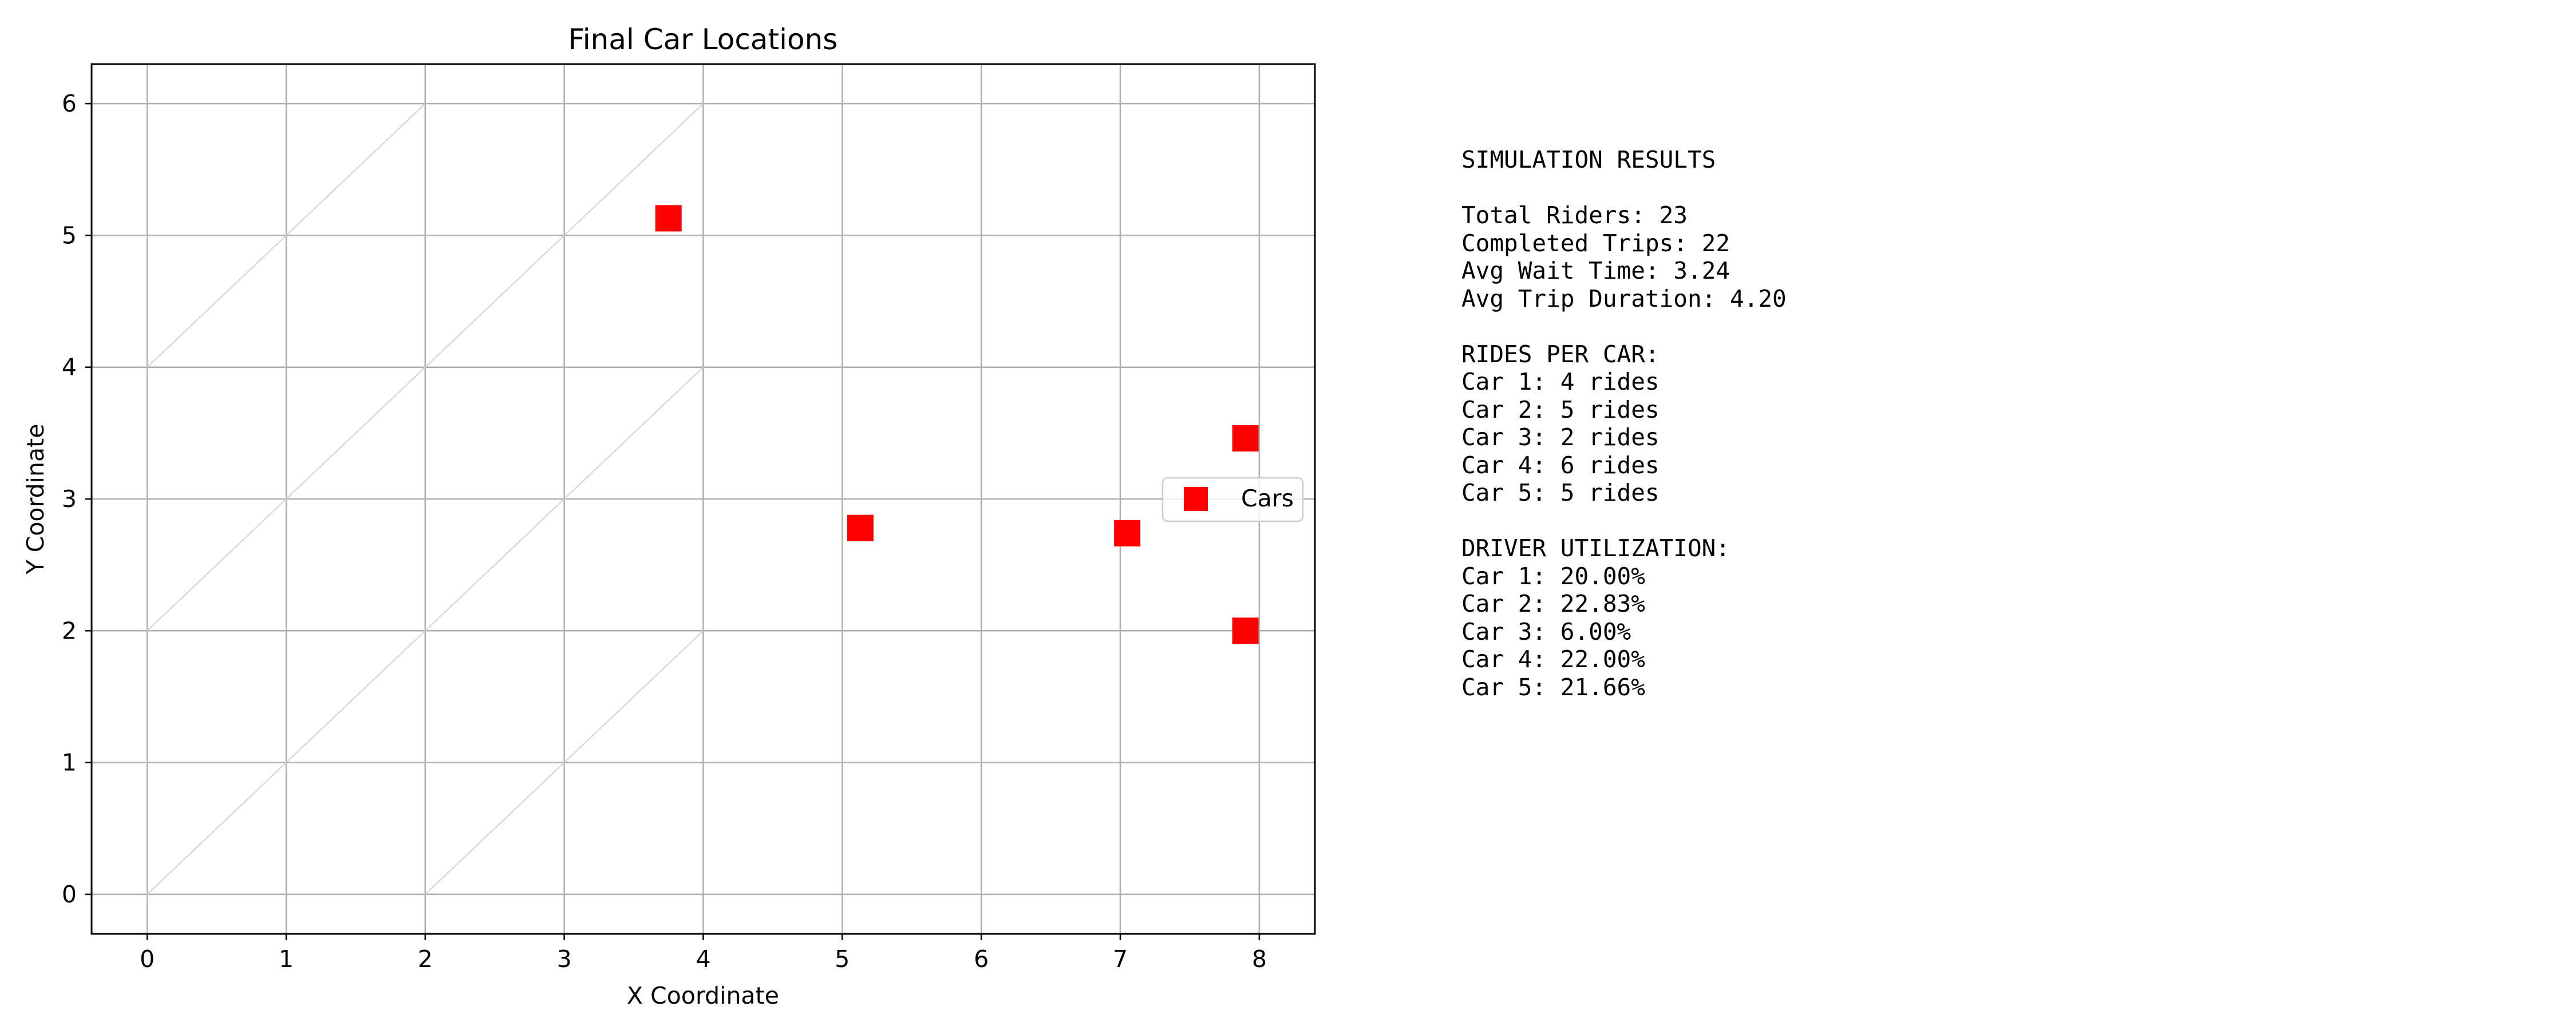  What do you see at coordinates (1560, 465) in the screenshot?
I see `results-line: Car 4: 6 rides` at bounding box center [1560, 465].